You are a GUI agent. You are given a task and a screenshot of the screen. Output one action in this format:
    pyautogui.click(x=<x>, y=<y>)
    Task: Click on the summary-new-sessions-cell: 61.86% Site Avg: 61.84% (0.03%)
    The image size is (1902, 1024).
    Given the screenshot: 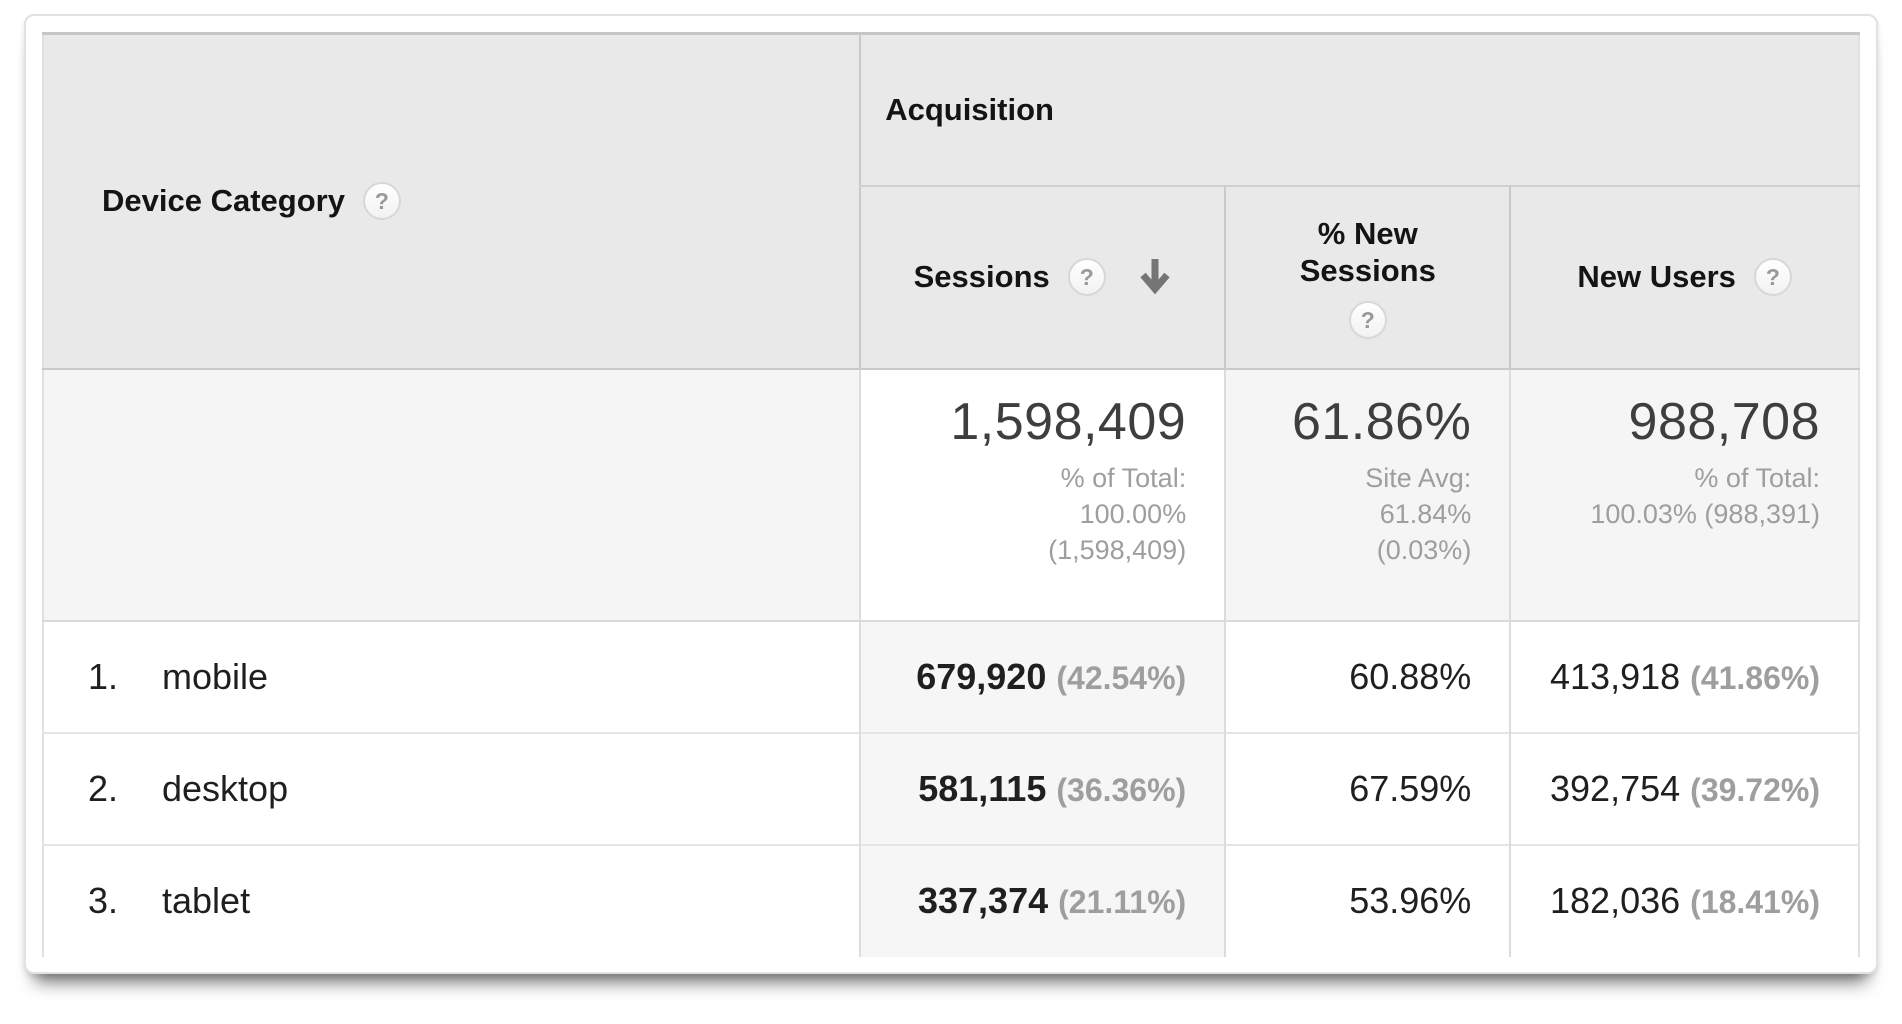 What is the action you would take?
    pyautogui.click(x=1367, y=495)
    